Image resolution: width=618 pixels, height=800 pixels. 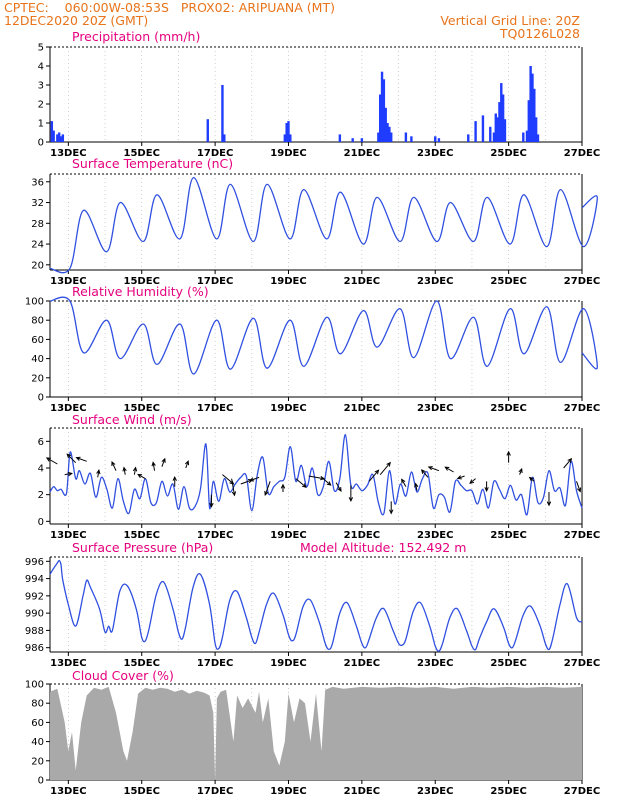 What do you see at coordinates (316, 733) in the screenshot?
I see `cloud-cover-area` at bounding box center [316, 733].